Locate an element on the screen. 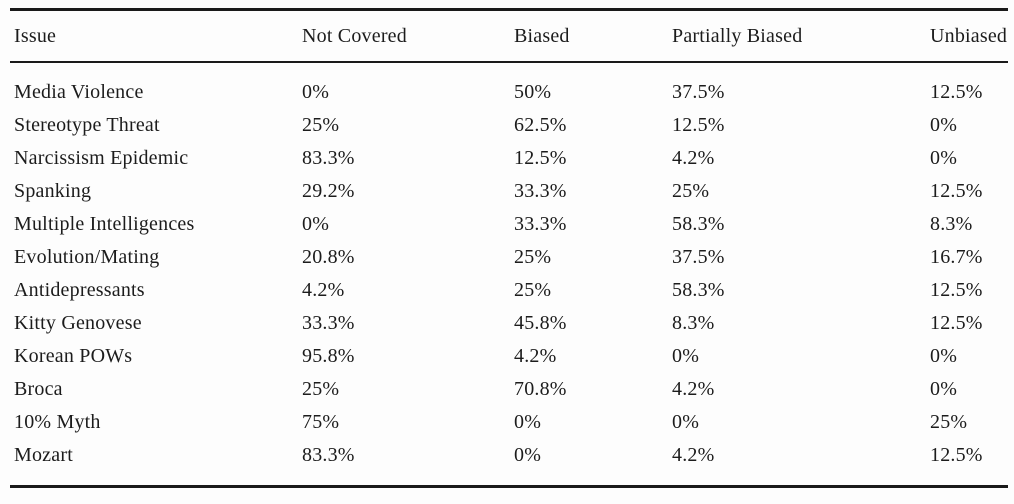  issue-cell: Multiple Intelligences is located at coordinates (104, 224).